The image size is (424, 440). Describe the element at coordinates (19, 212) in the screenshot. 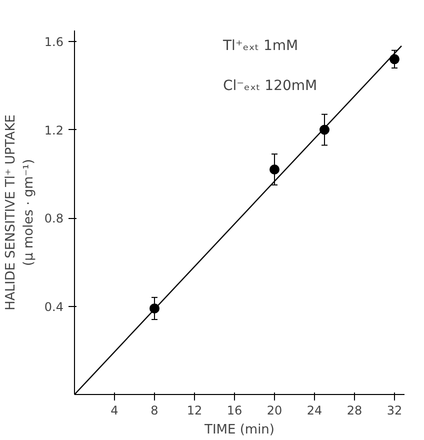

I see `y-axis-title: HALIDE SENSITIVE Tl⁺ UPTAKE (μ moles · gm⁻¹)` at that location.